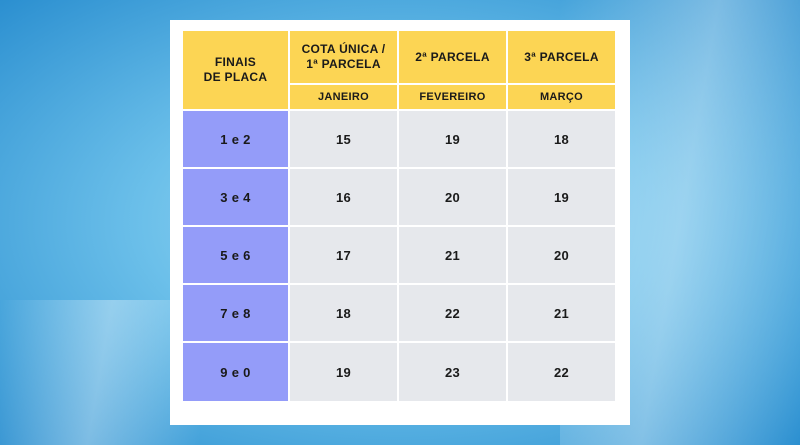  I want to click on column-header-line: 2ª PARCELA, so click(452, 56).